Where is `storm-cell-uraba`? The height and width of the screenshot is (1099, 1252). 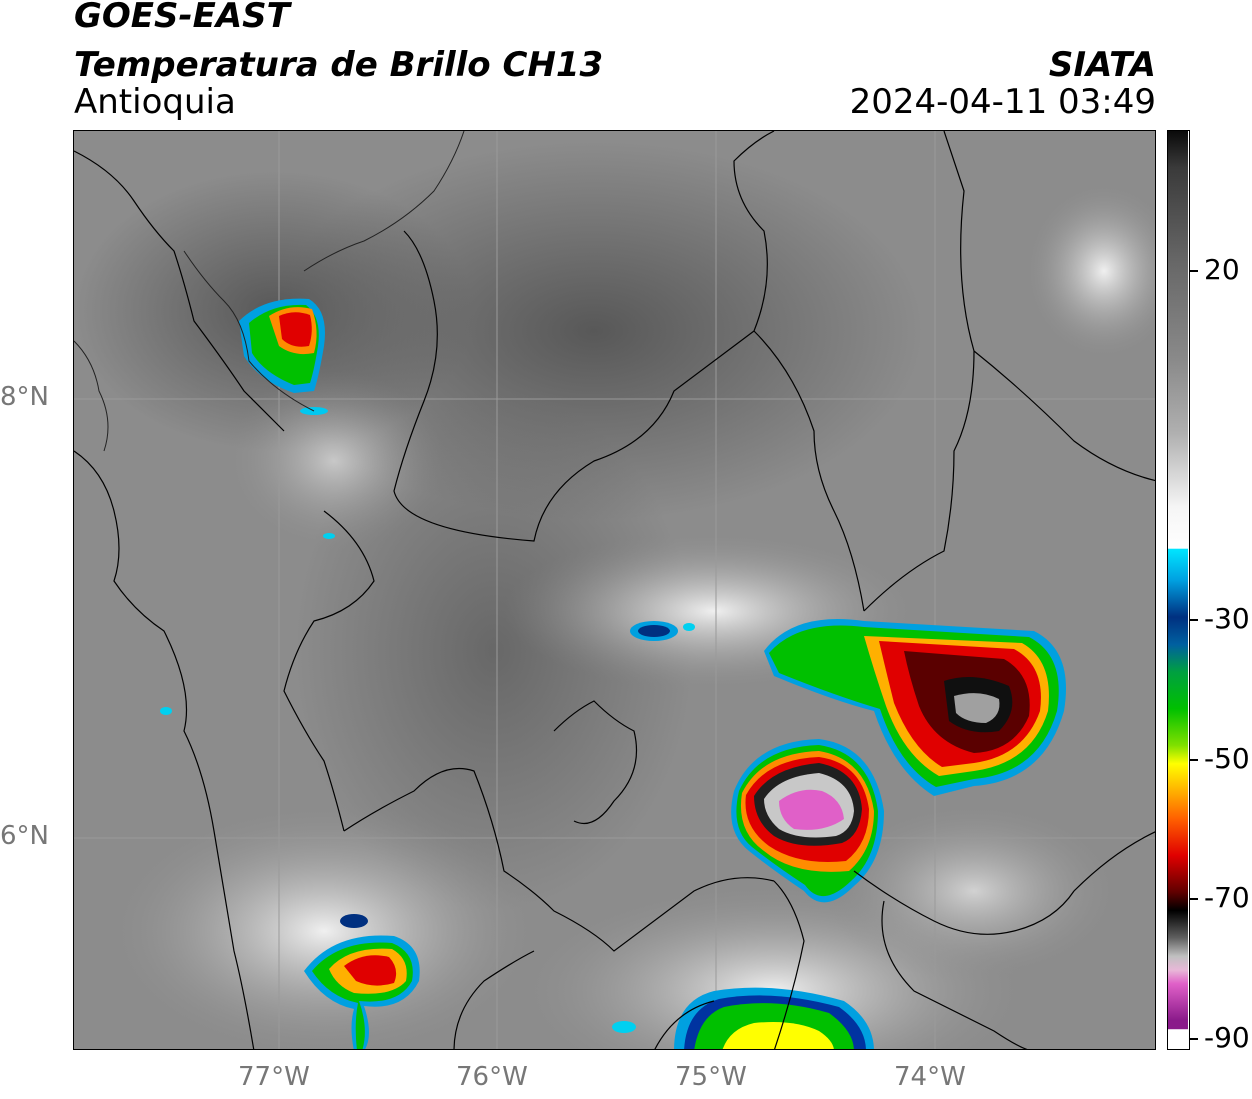
storm-cell-uraba is located at coordinates (283, 356).